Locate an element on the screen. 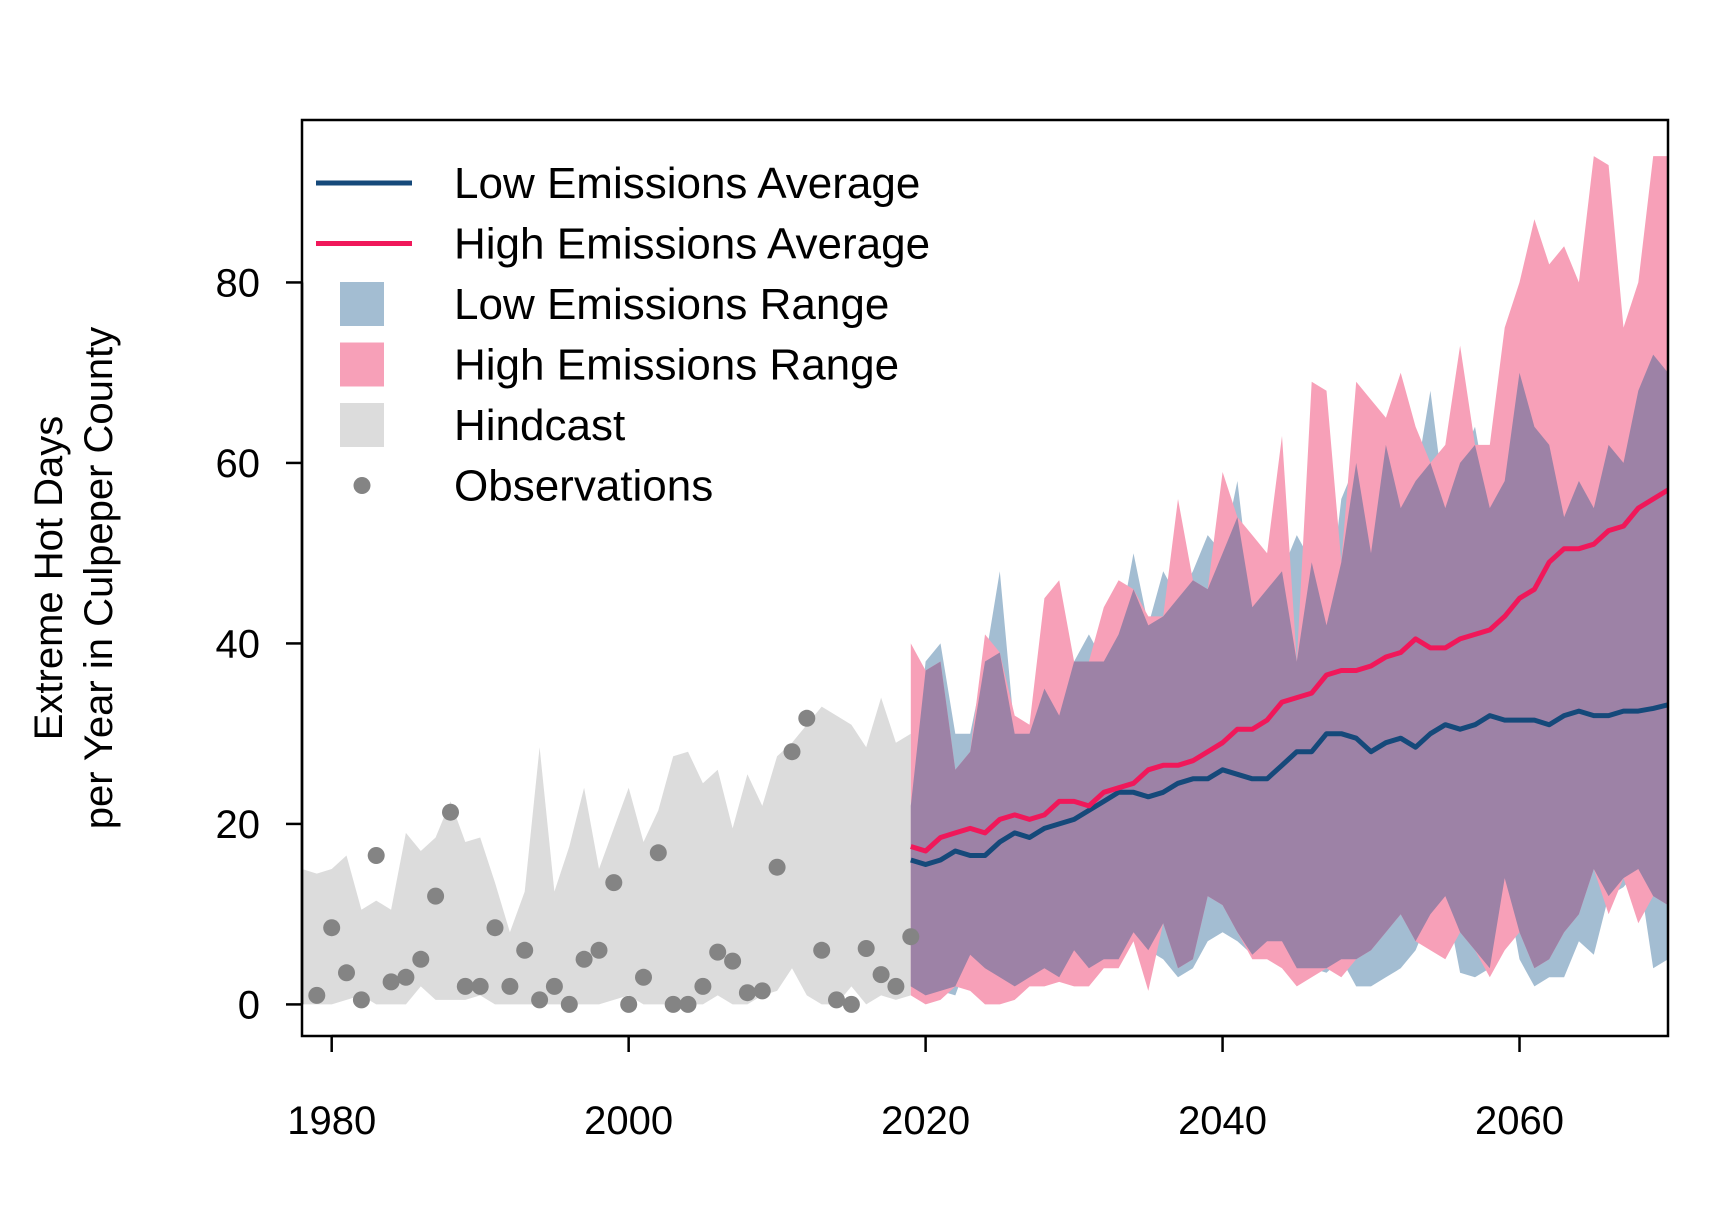  y-tick-label: 80 is located at coordinates (238, 283).